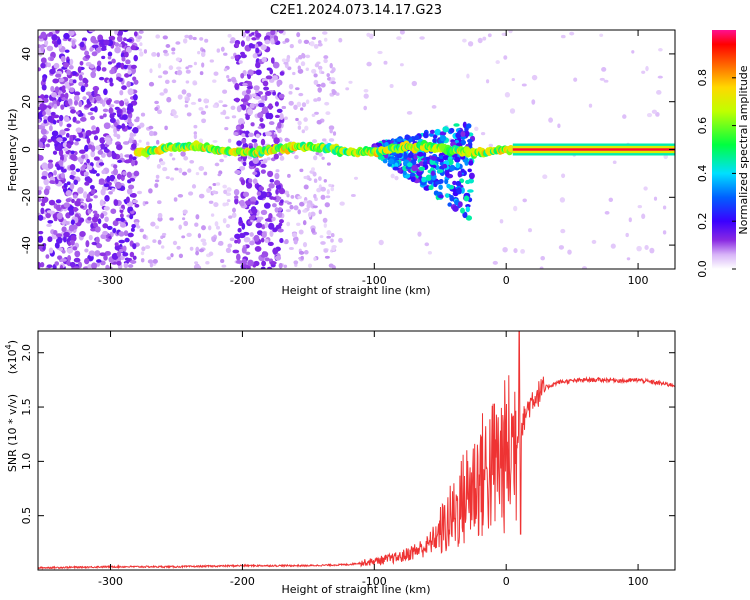  I want to click on snr-yscale-note: (x104), so click(11, 357).